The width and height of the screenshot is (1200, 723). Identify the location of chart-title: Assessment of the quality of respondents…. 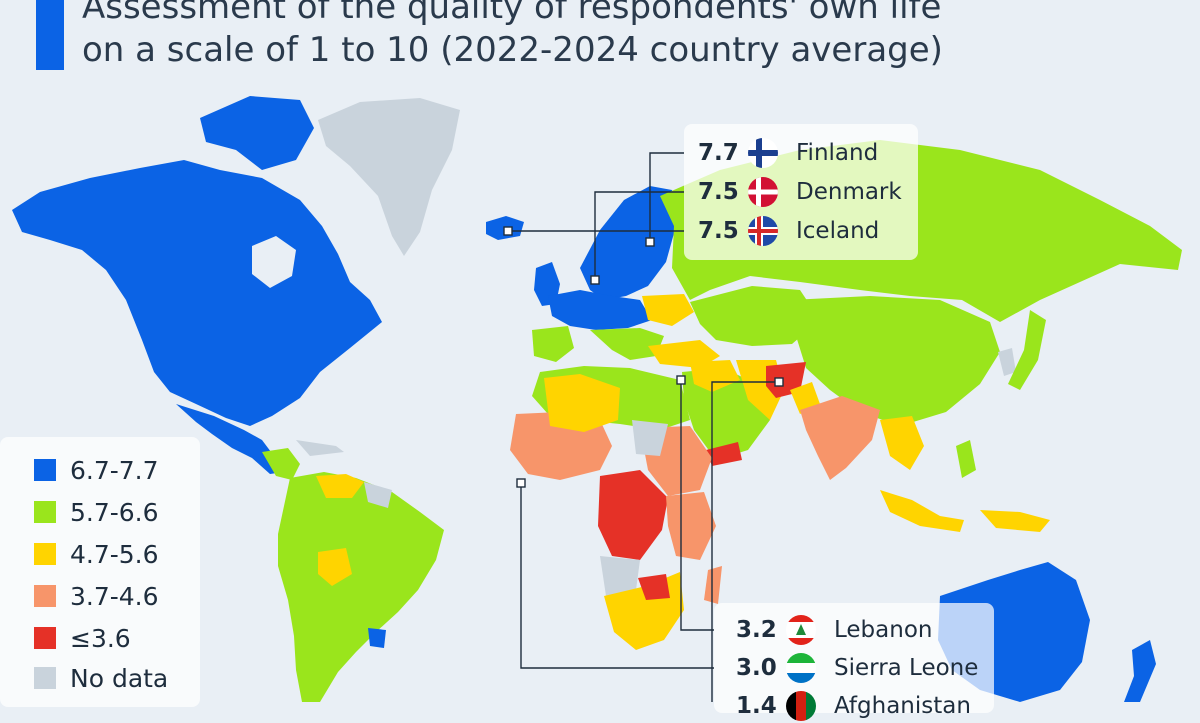
(512, 36).